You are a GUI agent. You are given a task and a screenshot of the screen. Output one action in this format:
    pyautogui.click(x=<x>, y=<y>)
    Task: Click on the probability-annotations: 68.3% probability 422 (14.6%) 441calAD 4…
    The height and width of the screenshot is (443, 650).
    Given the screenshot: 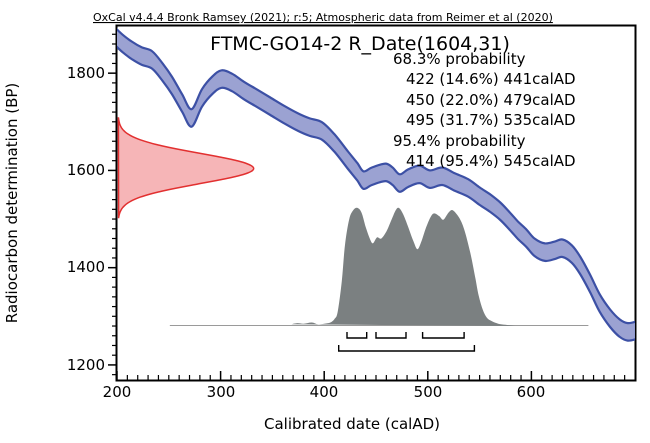 What is the action you would take?
    pyautogui.click(x=484, y=110)
    